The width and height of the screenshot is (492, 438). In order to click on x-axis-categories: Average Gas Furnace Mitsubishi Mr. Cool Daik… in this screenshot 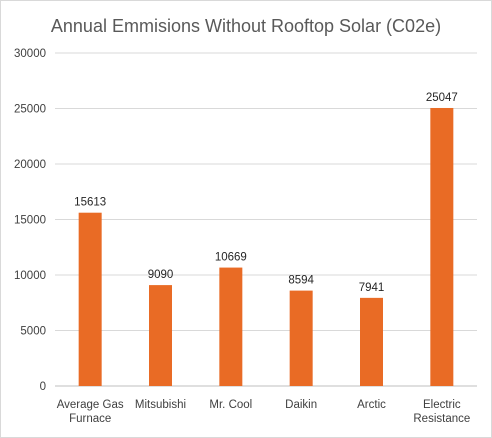, I will do `click(264, 412)`.